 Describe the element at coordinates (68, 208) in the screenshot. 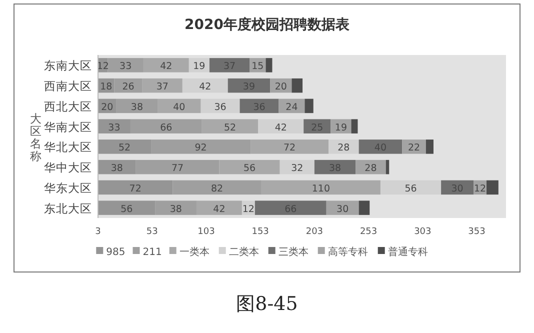

I see `y-tick-label: 东北大区` at that location.